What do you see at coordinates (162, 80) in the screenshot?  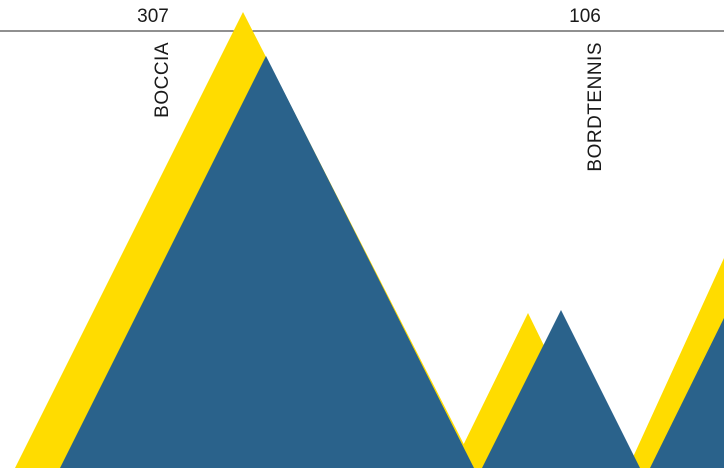 I see `category-label-boccia: BOCCIA` at bounding box center [162, 80].